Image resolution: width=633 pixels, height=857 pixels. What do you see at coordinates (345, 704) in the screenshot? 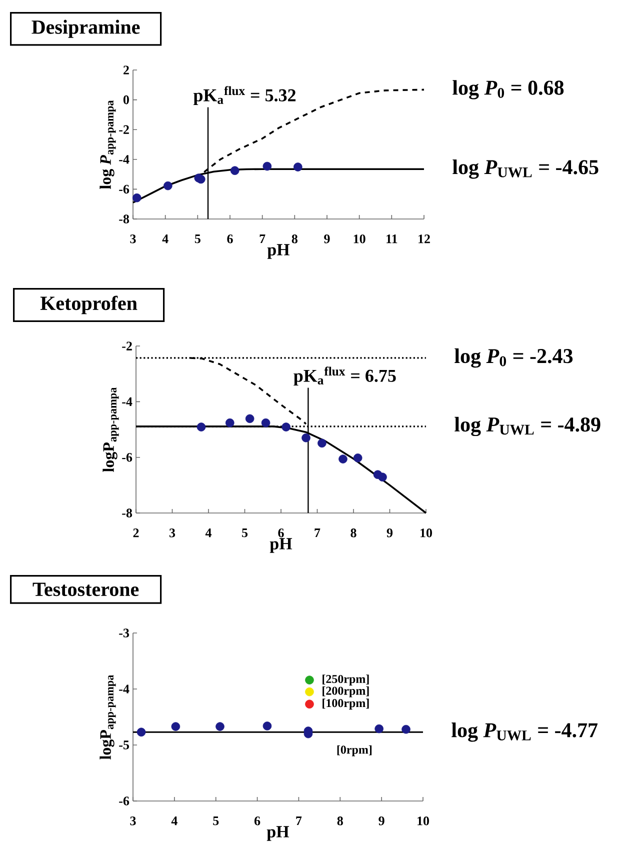
I see `annotation: [100rpm]` at bounding box center [345, 704].